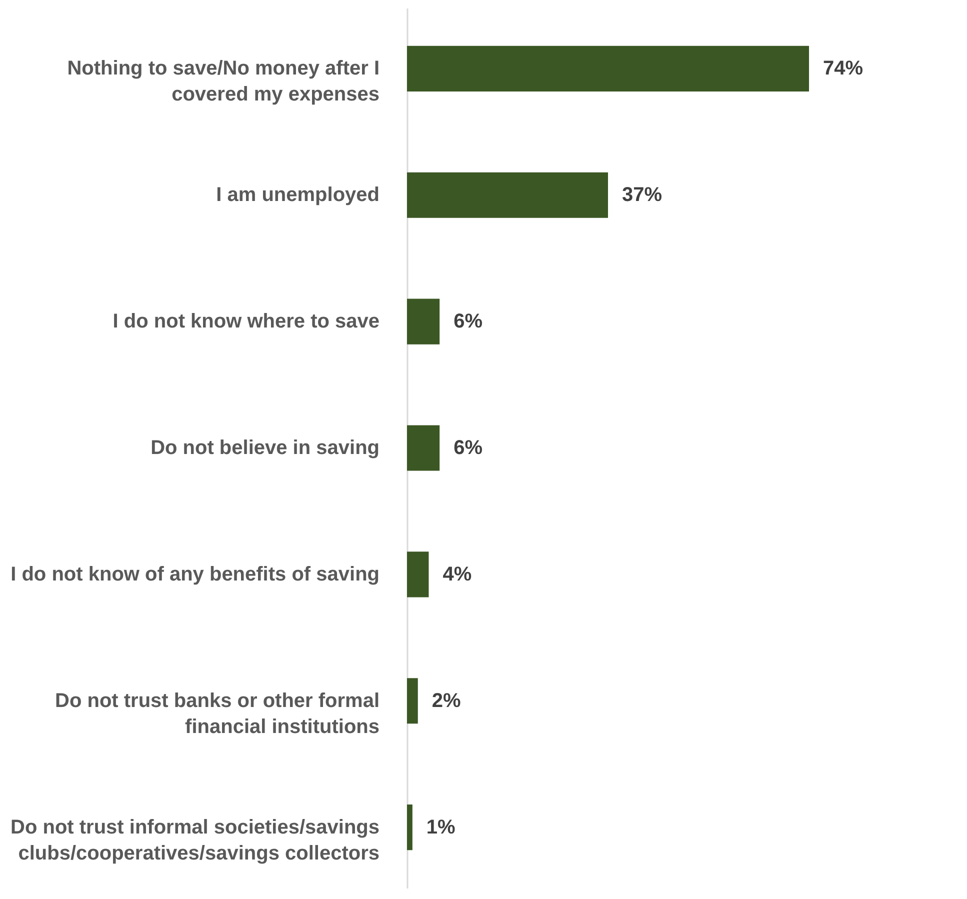  What do you see at coordinates (217, 714) in the screenshot?
I see `y-tick-label: Do not trust banks or other formal financial institutions` at bounding box center [217, 714].